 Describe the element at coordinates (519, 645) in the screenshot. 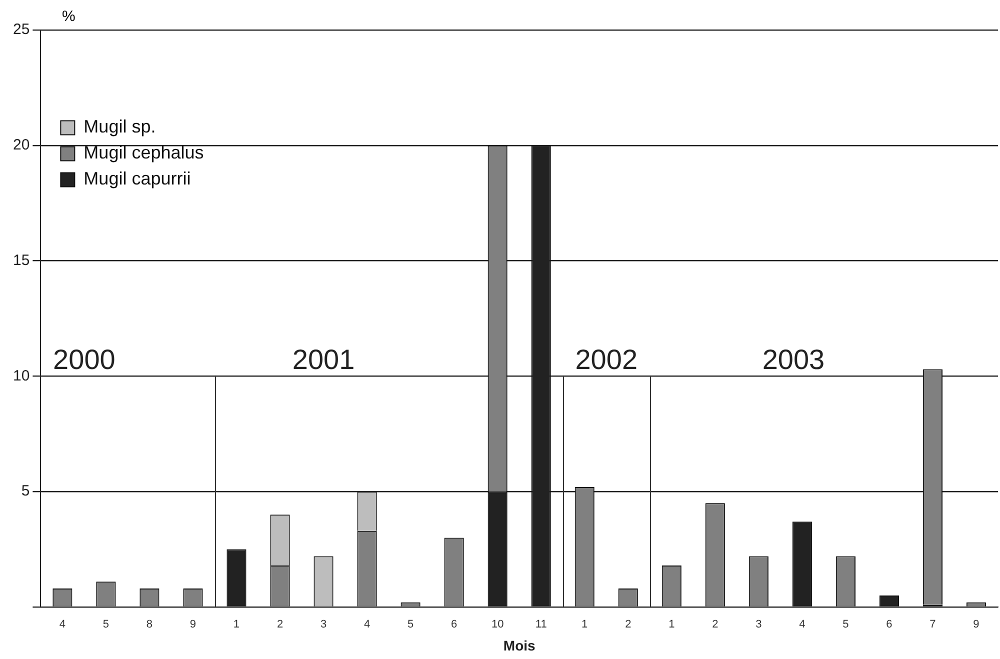

I see `x-axis-title: Mois` at that location.